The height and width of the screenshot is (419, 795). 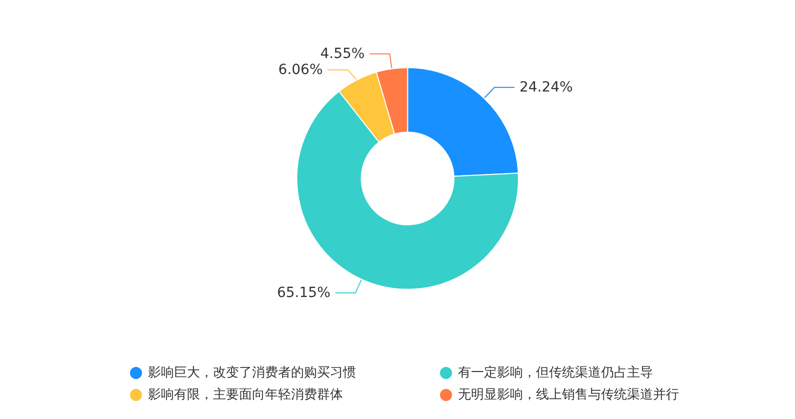 What do you see at coordinates (546, 87) in the screenshot?
I see `data-label: 24.24%` at bounding box center [546, 87].